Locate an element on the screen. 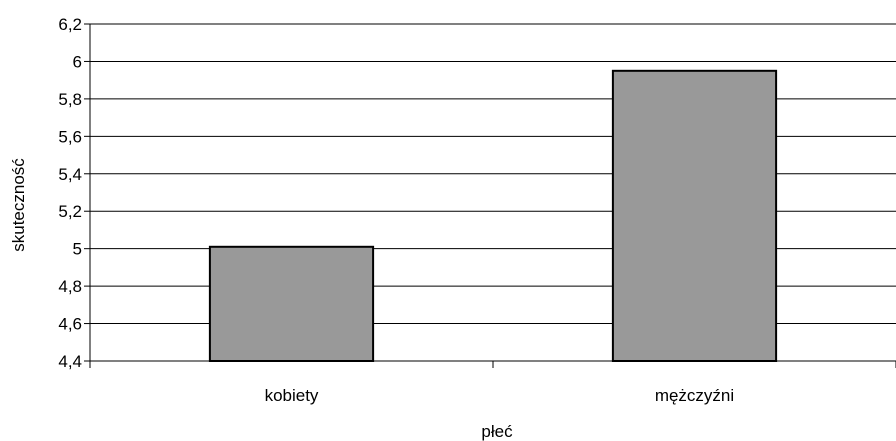  bar-kobiety is located at coordinates (291, 304).